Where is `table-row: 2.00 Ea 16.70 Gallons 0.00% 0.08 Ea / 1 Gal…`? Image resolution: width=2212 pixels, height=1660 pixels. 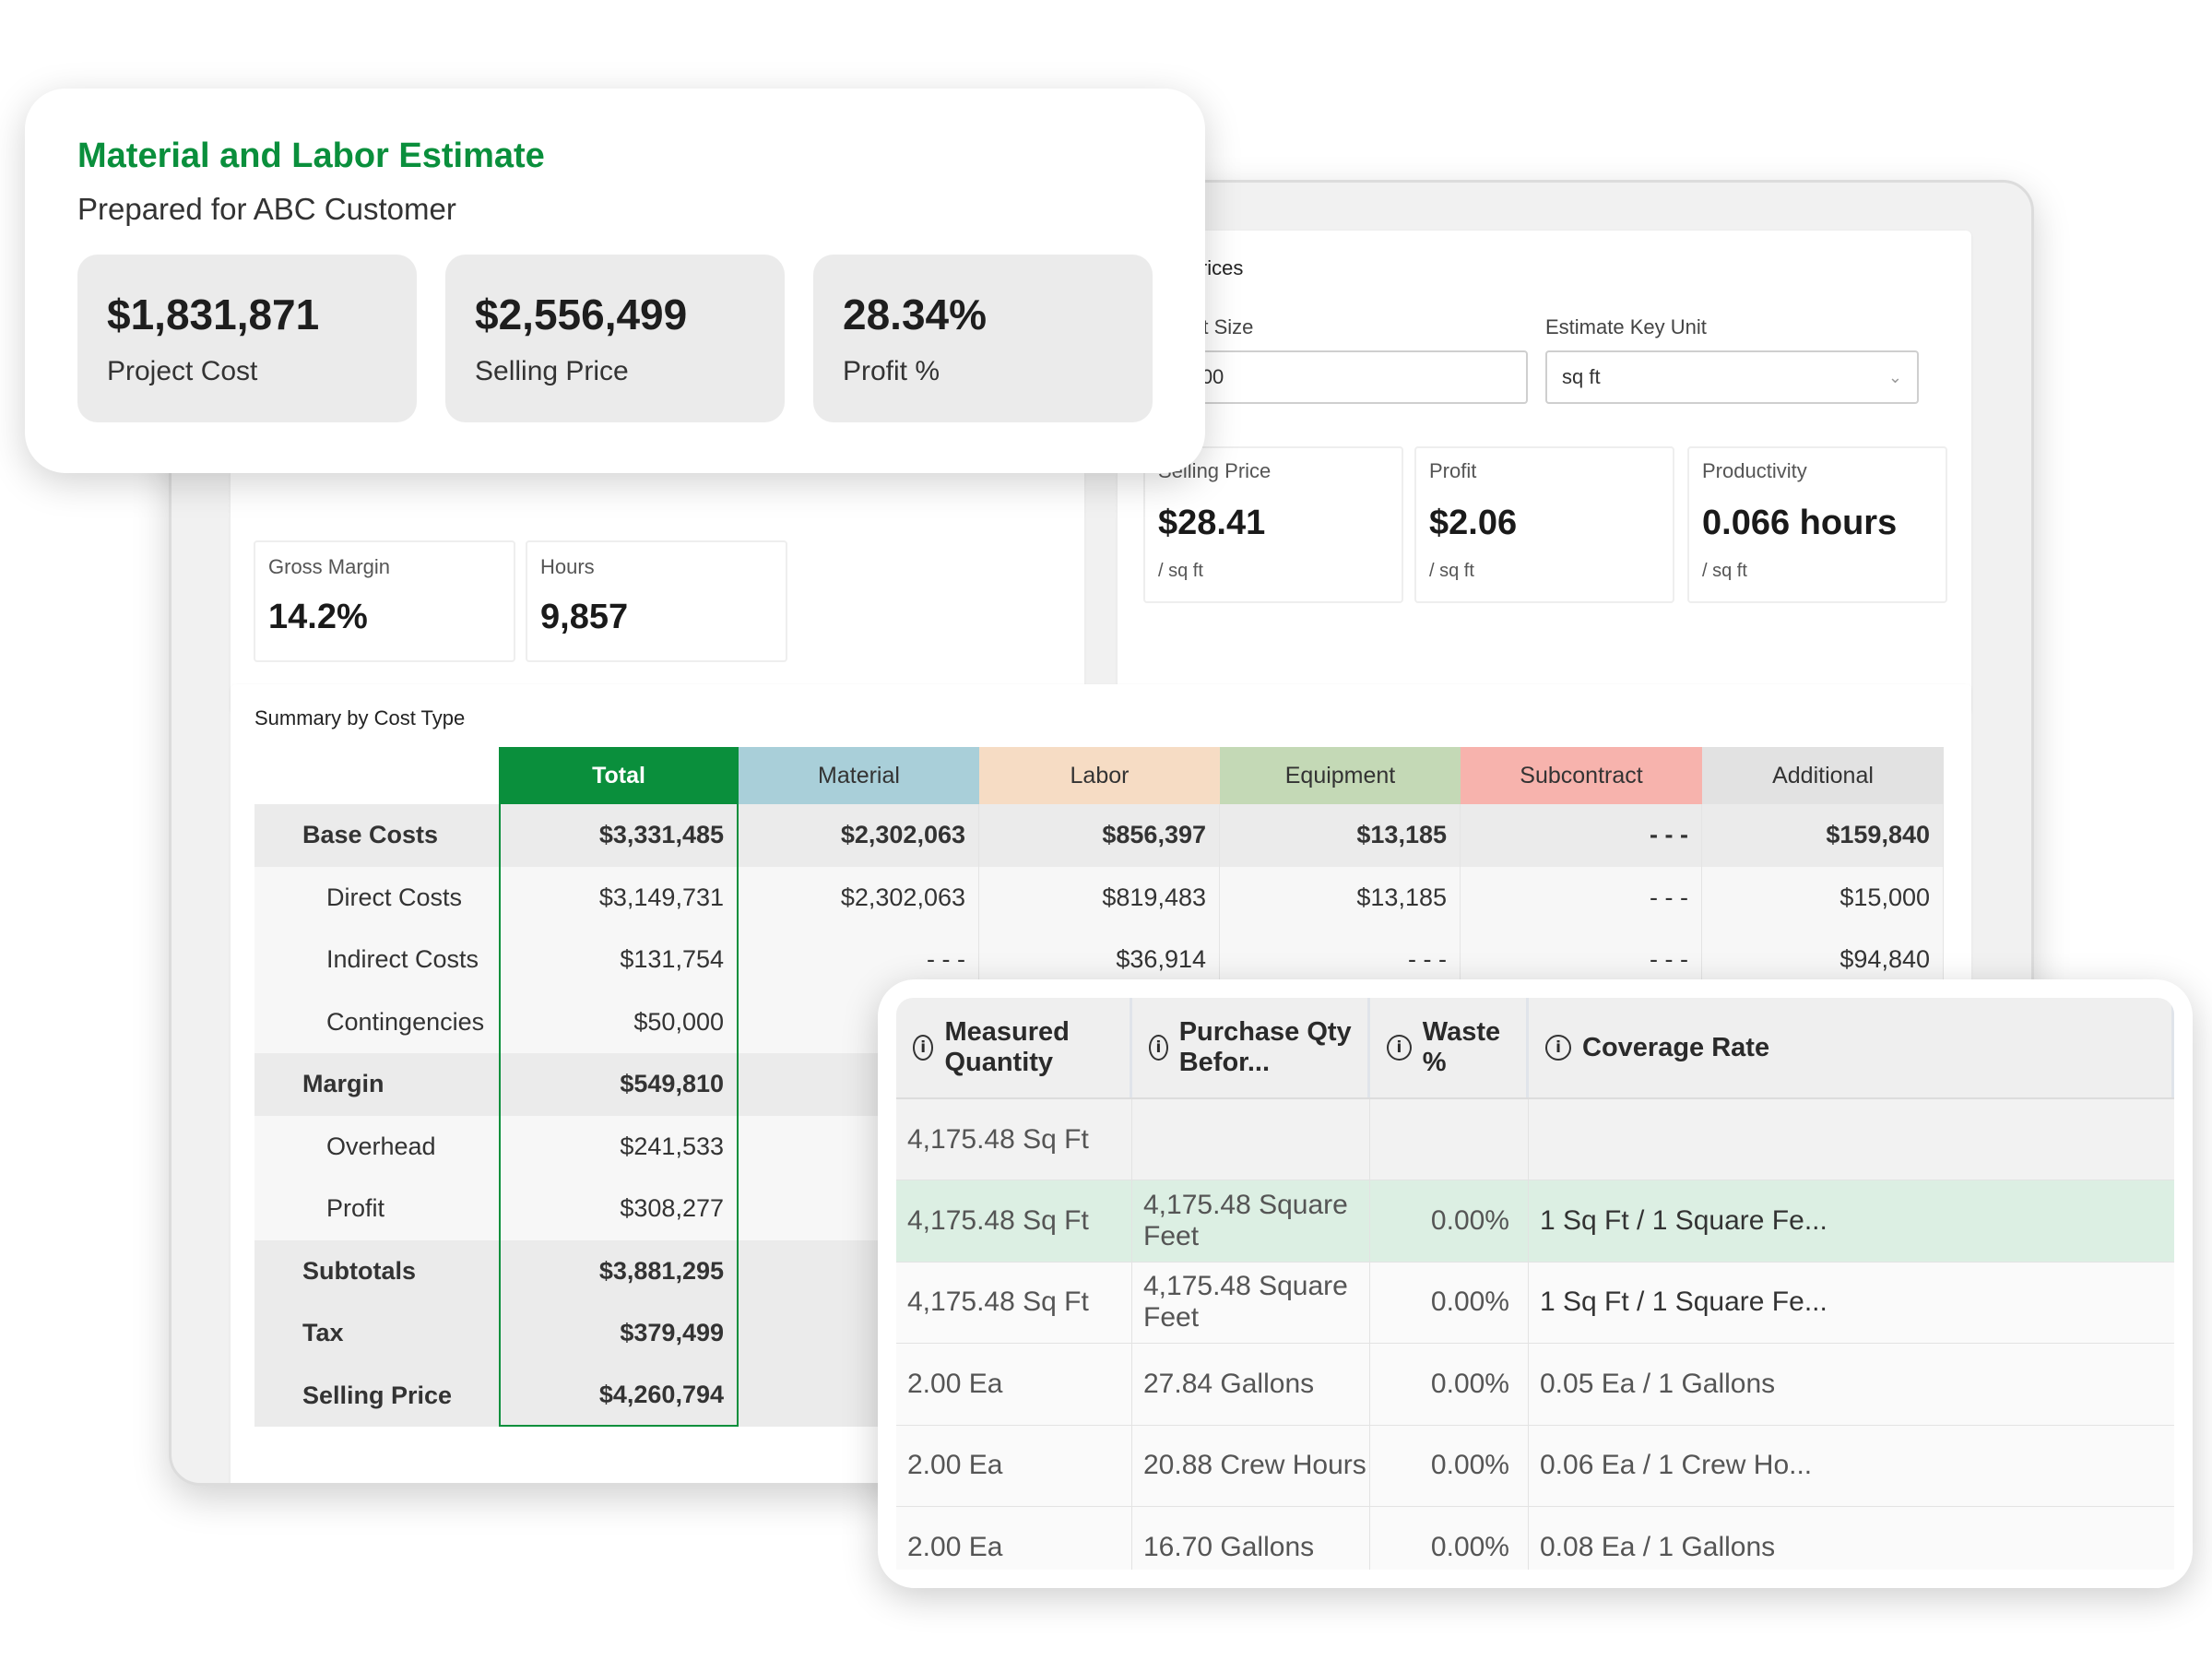 table-row: 2.00 Ea 16.70 Gallons 0.00% 0.08 Ea / 1 Gal… is located at coordinates (1535, 1538).